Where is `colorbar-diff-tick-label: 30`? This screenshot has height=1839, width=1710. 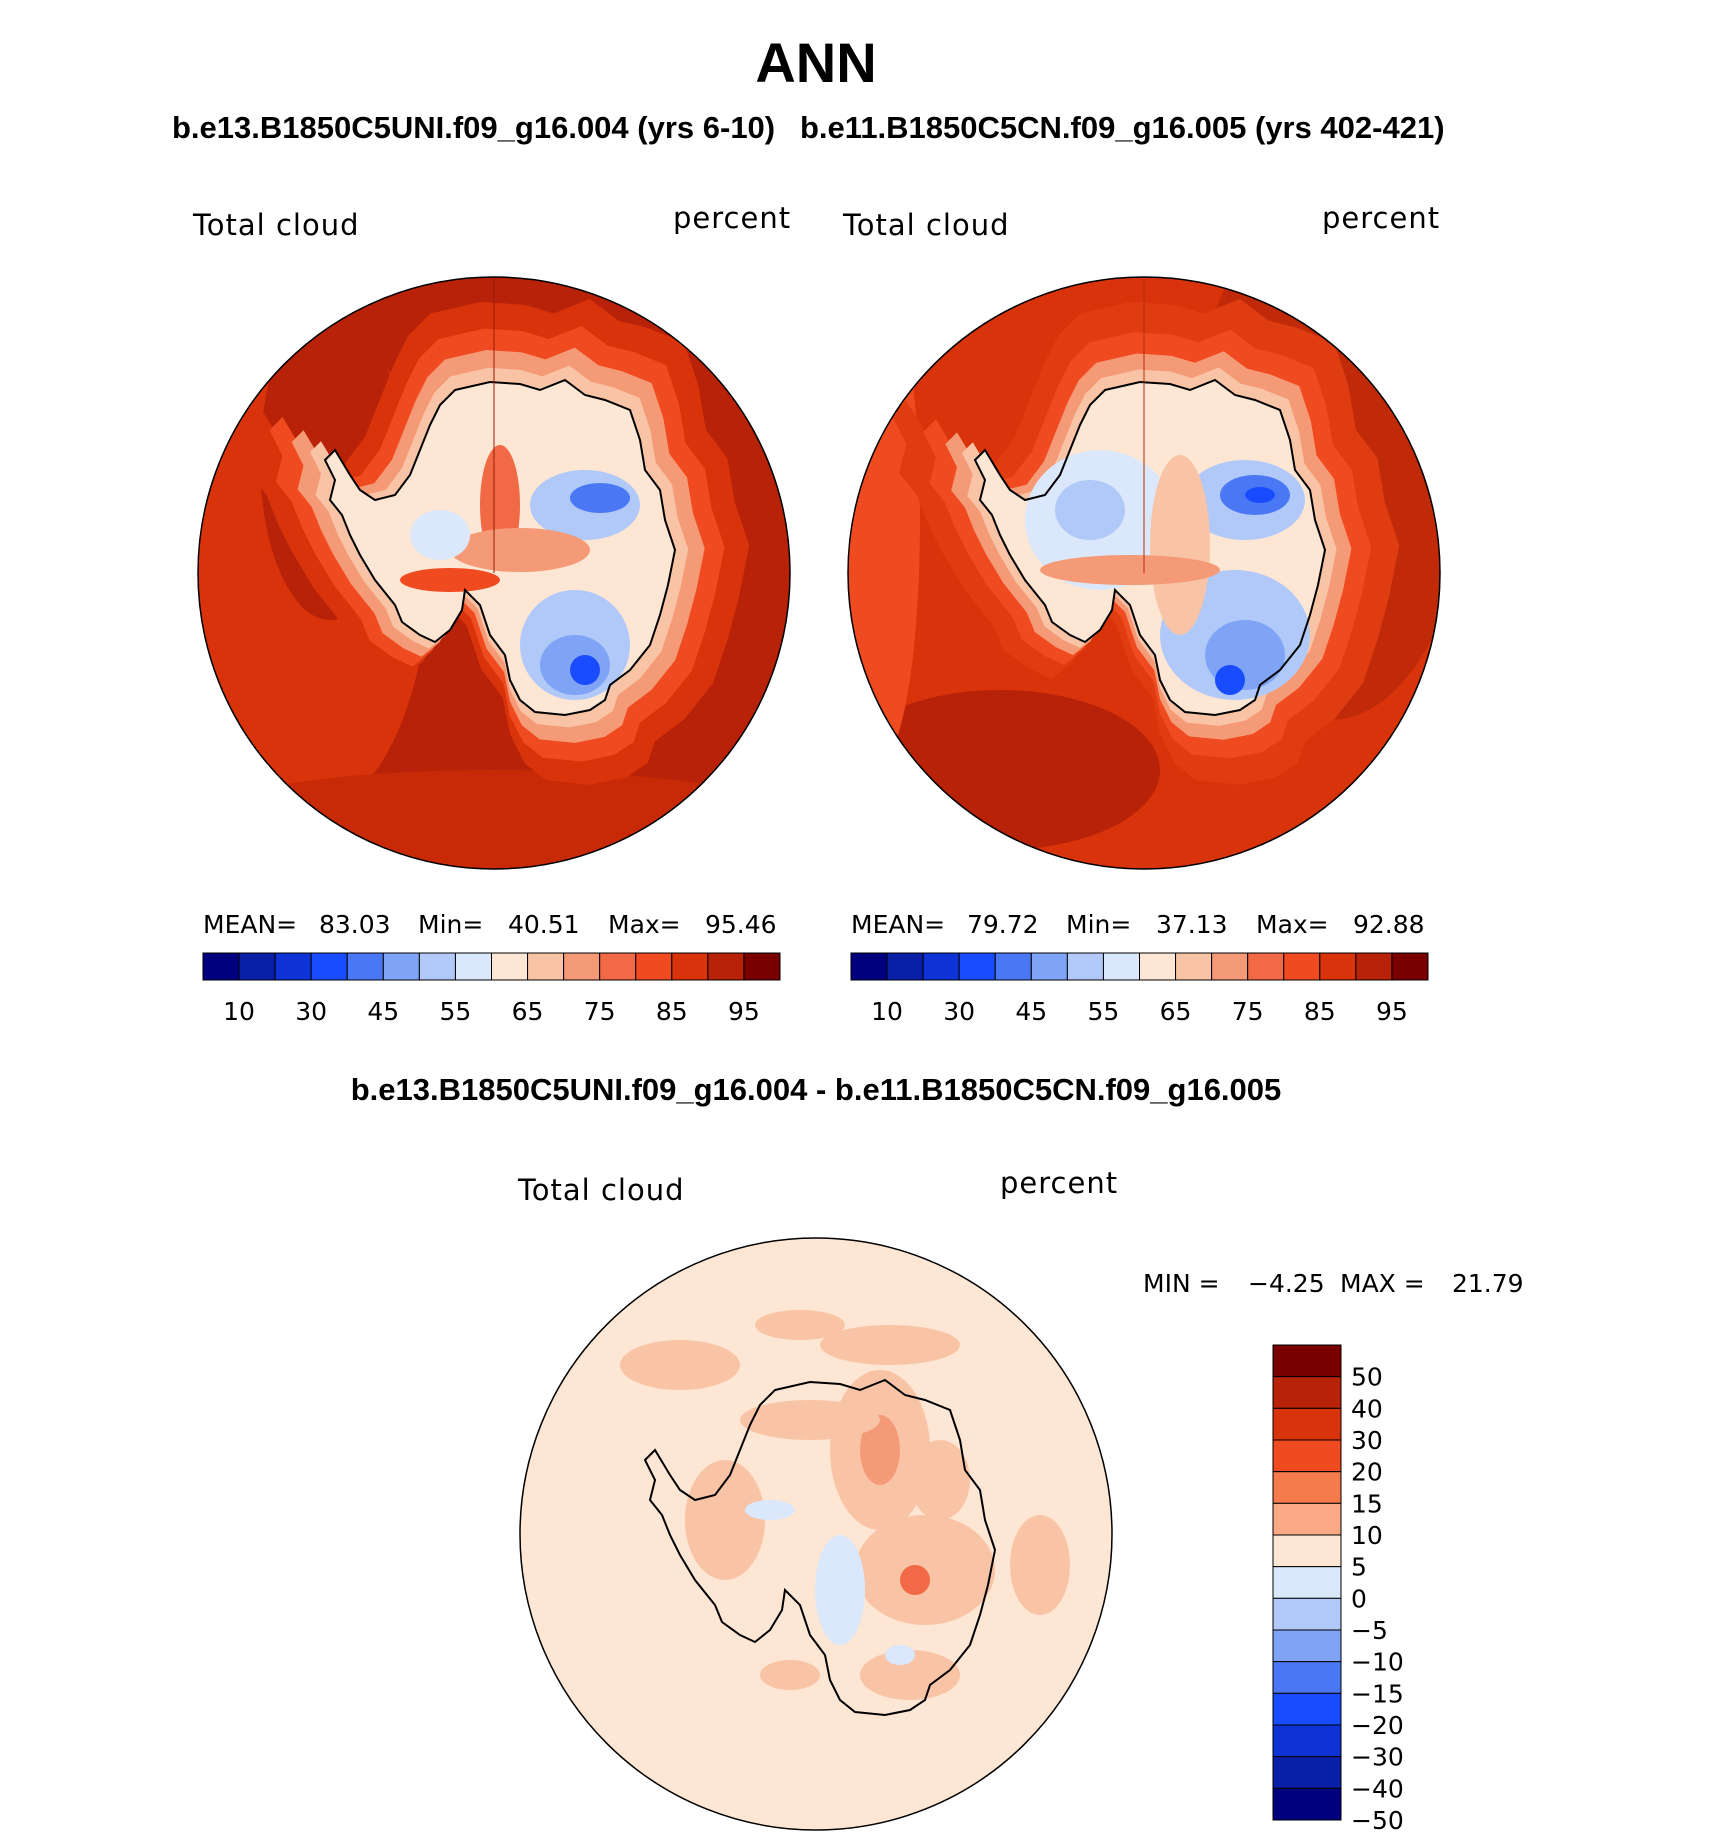 colorbar-diff-tick-label: 30 is located at coordinates (1367, 1440).